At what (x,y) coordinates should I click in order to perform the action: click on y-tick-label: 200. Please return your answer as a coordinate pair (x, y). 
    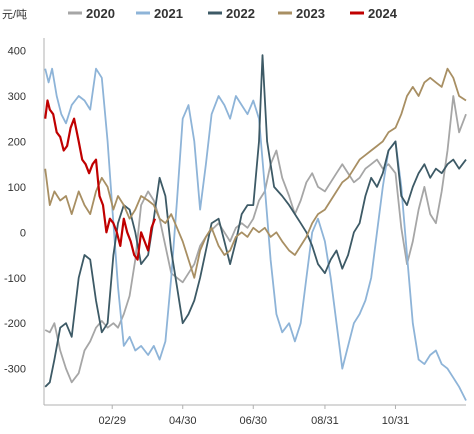
    Looking at the image, I should click on (17, 142).